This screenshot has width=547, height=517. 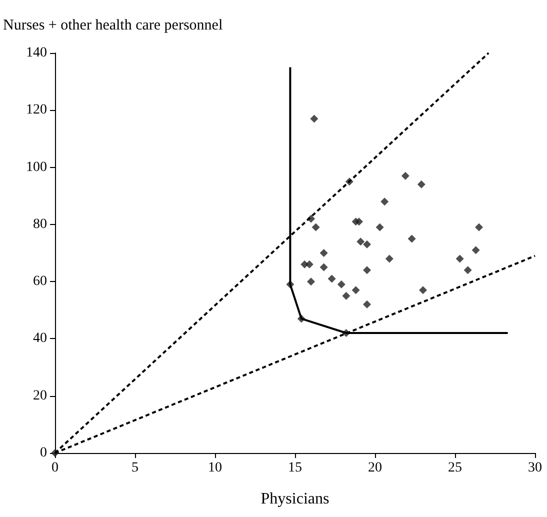 I want to click on y-tick-label: 60, so click(x=40, y=282).